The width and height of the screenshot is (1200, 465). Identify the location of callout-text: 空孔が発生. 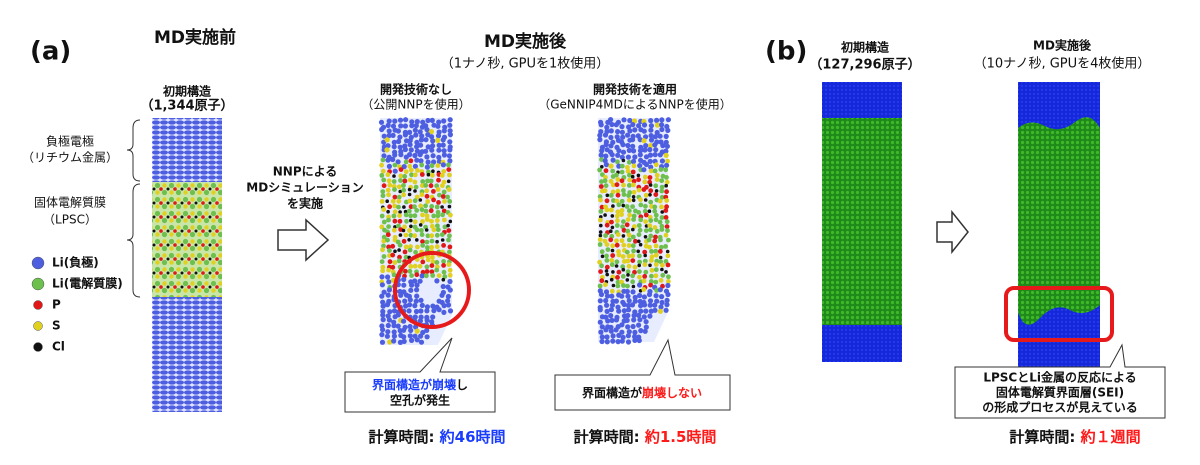
(420, 400).